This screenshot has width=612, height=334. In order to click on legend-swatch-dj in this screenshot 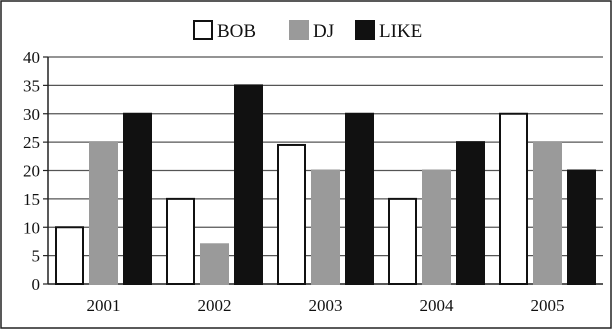, I will do `click(299, 30)`.